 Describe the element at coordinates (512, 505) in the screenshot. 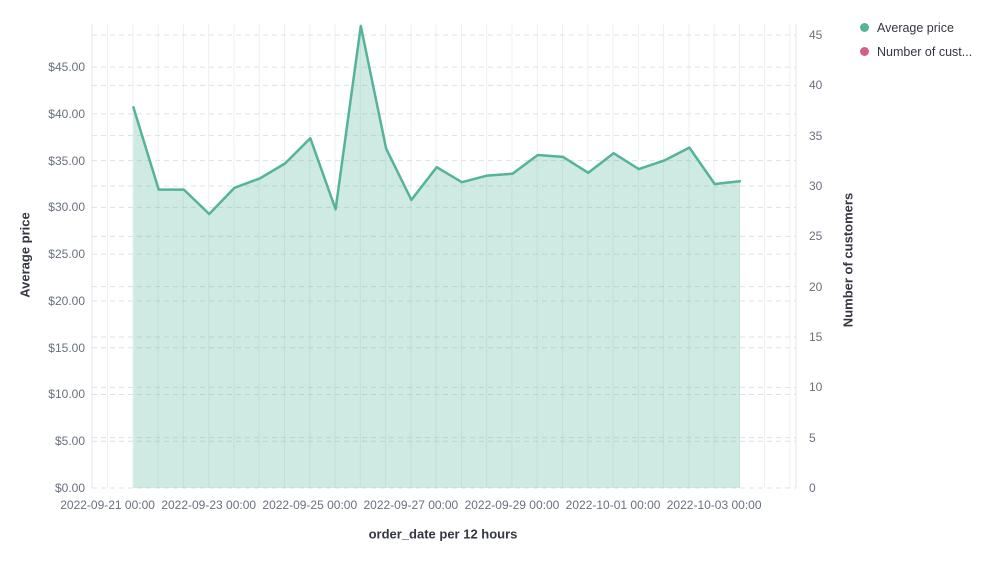

I see `x-axis-tick: 2022-09-29 00:00` at that location.